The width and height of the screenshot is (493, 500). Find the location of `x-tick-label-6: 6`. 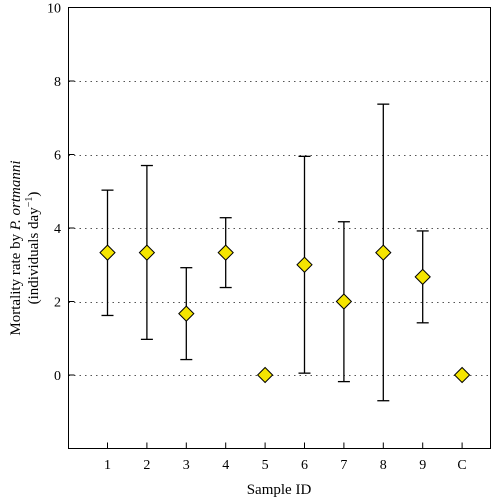

x-tick-label-6: 6 is located at coordinates (304, 465).